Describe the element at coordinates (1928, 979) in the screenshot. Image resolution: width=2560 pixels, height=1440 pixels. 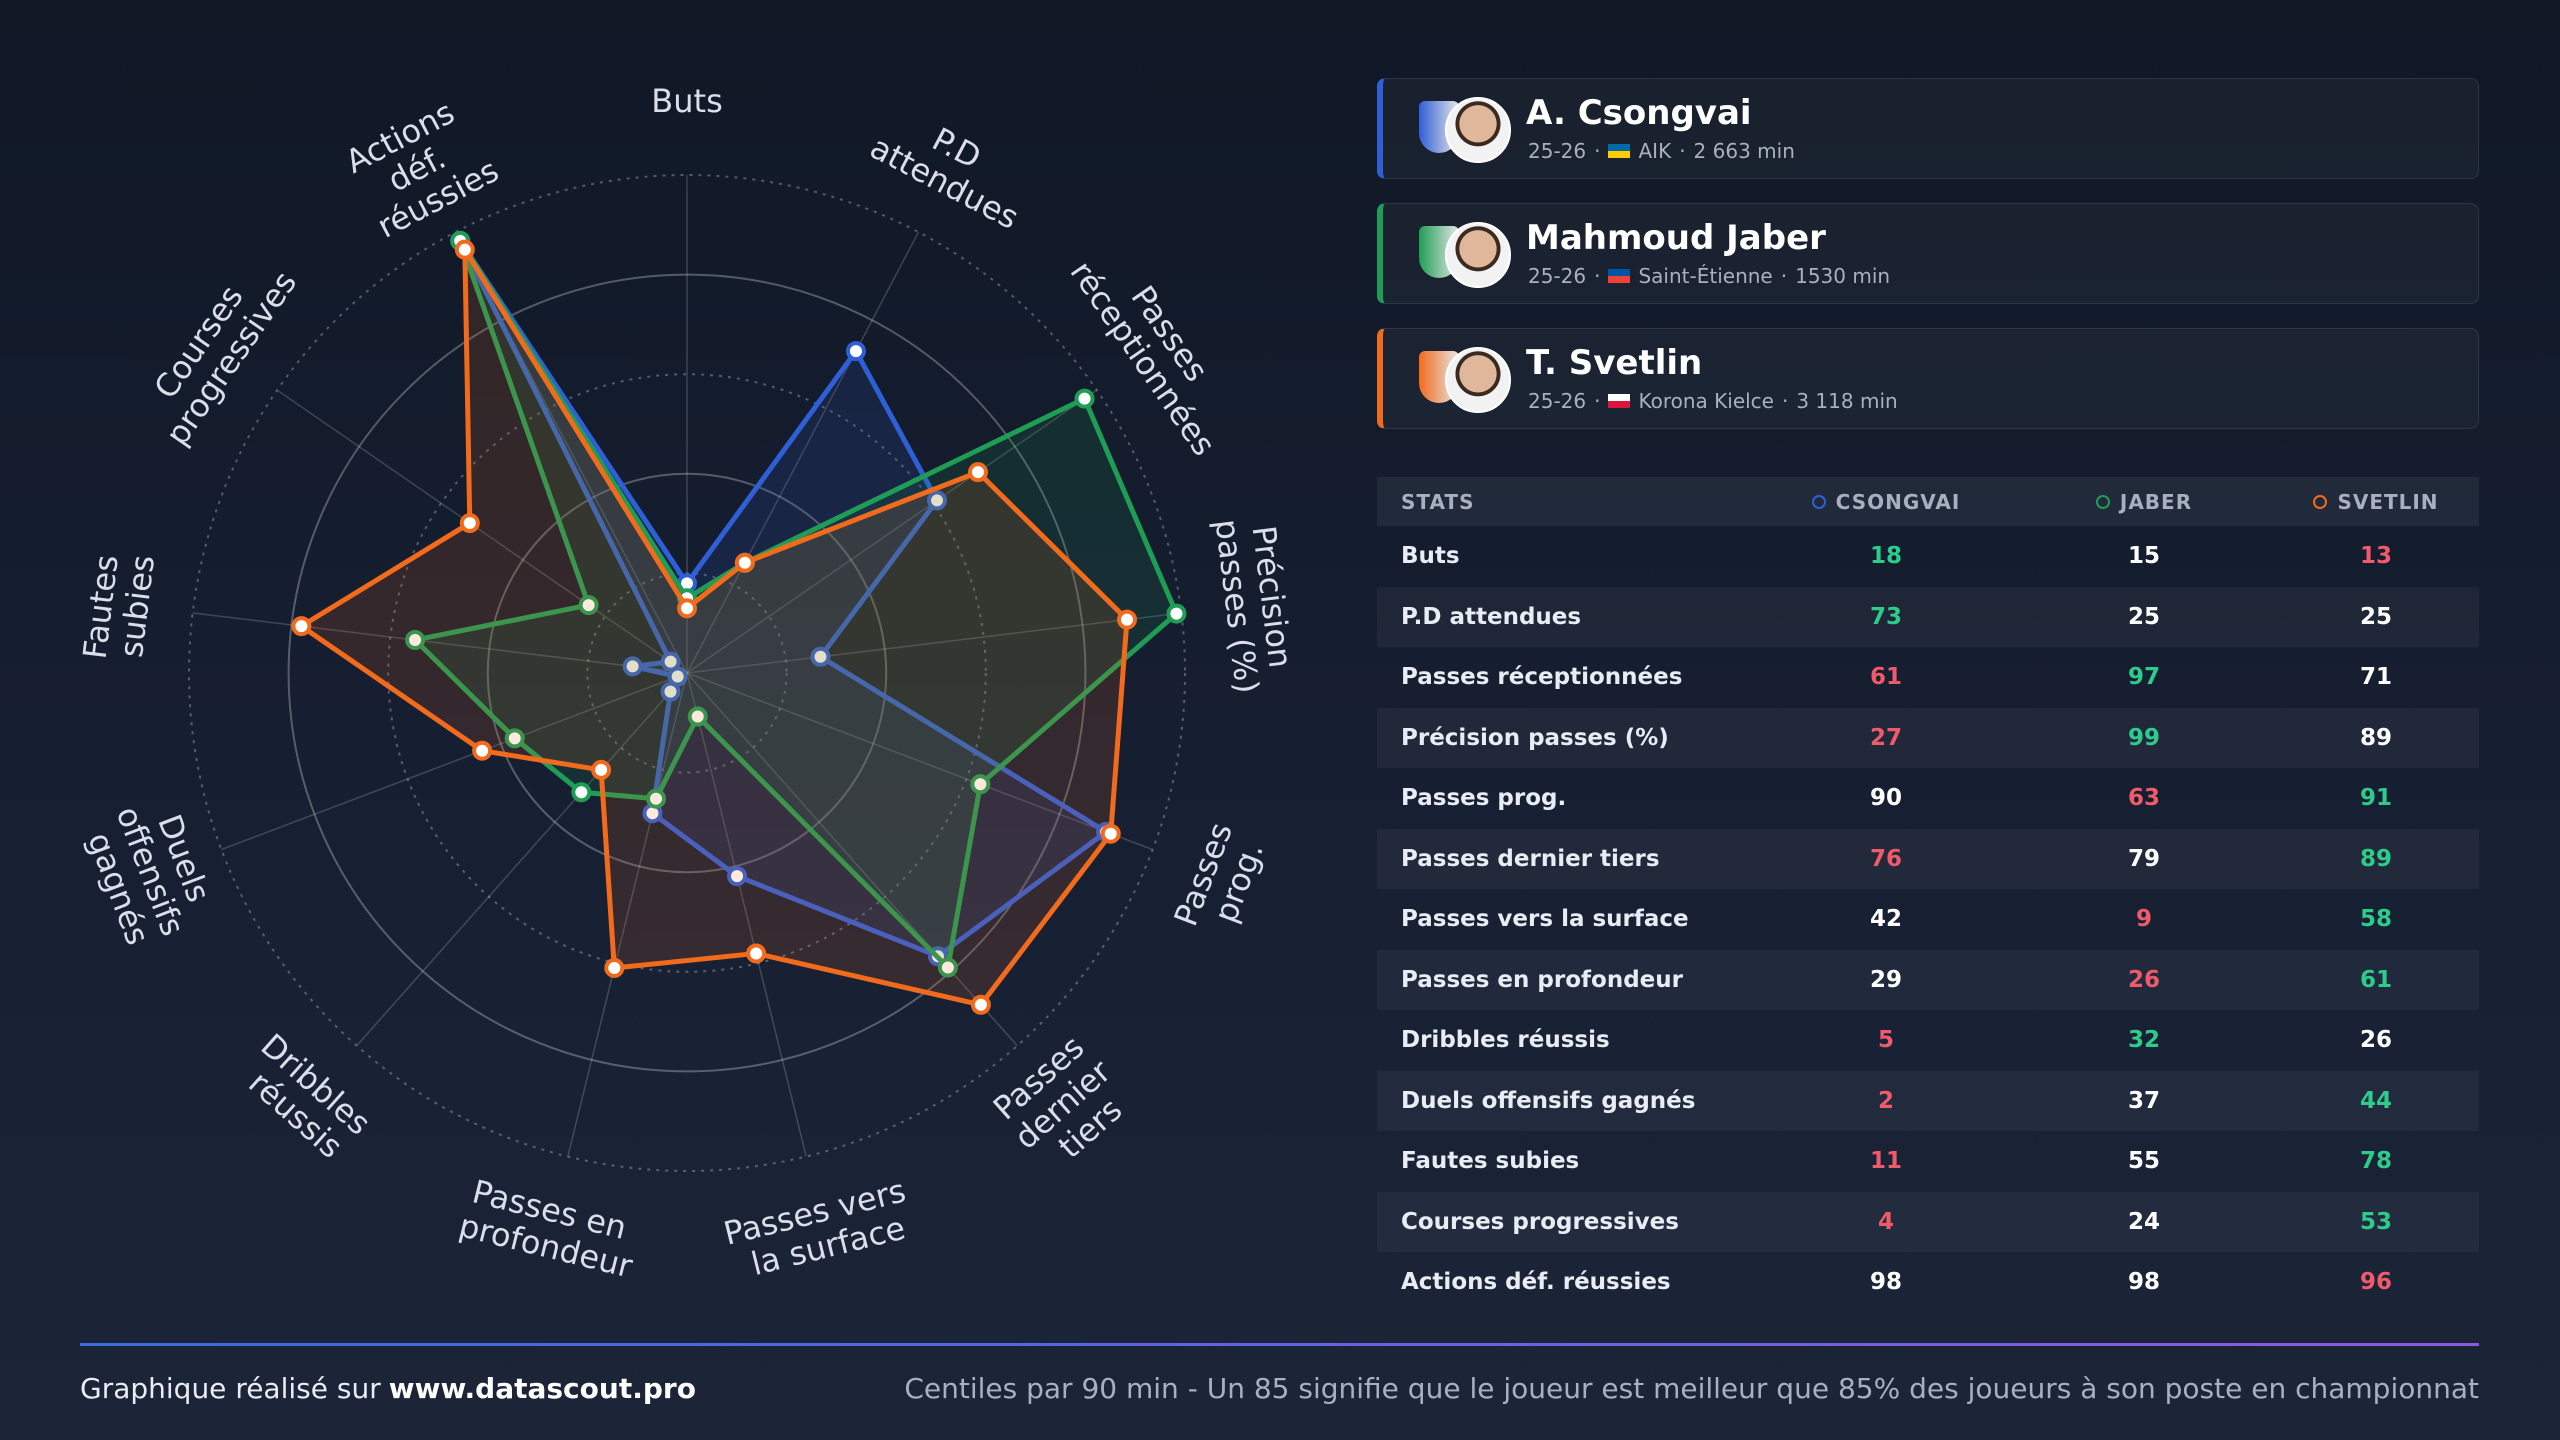
I see `stat-row: Passes en profondeur 29 26 61` at that location.